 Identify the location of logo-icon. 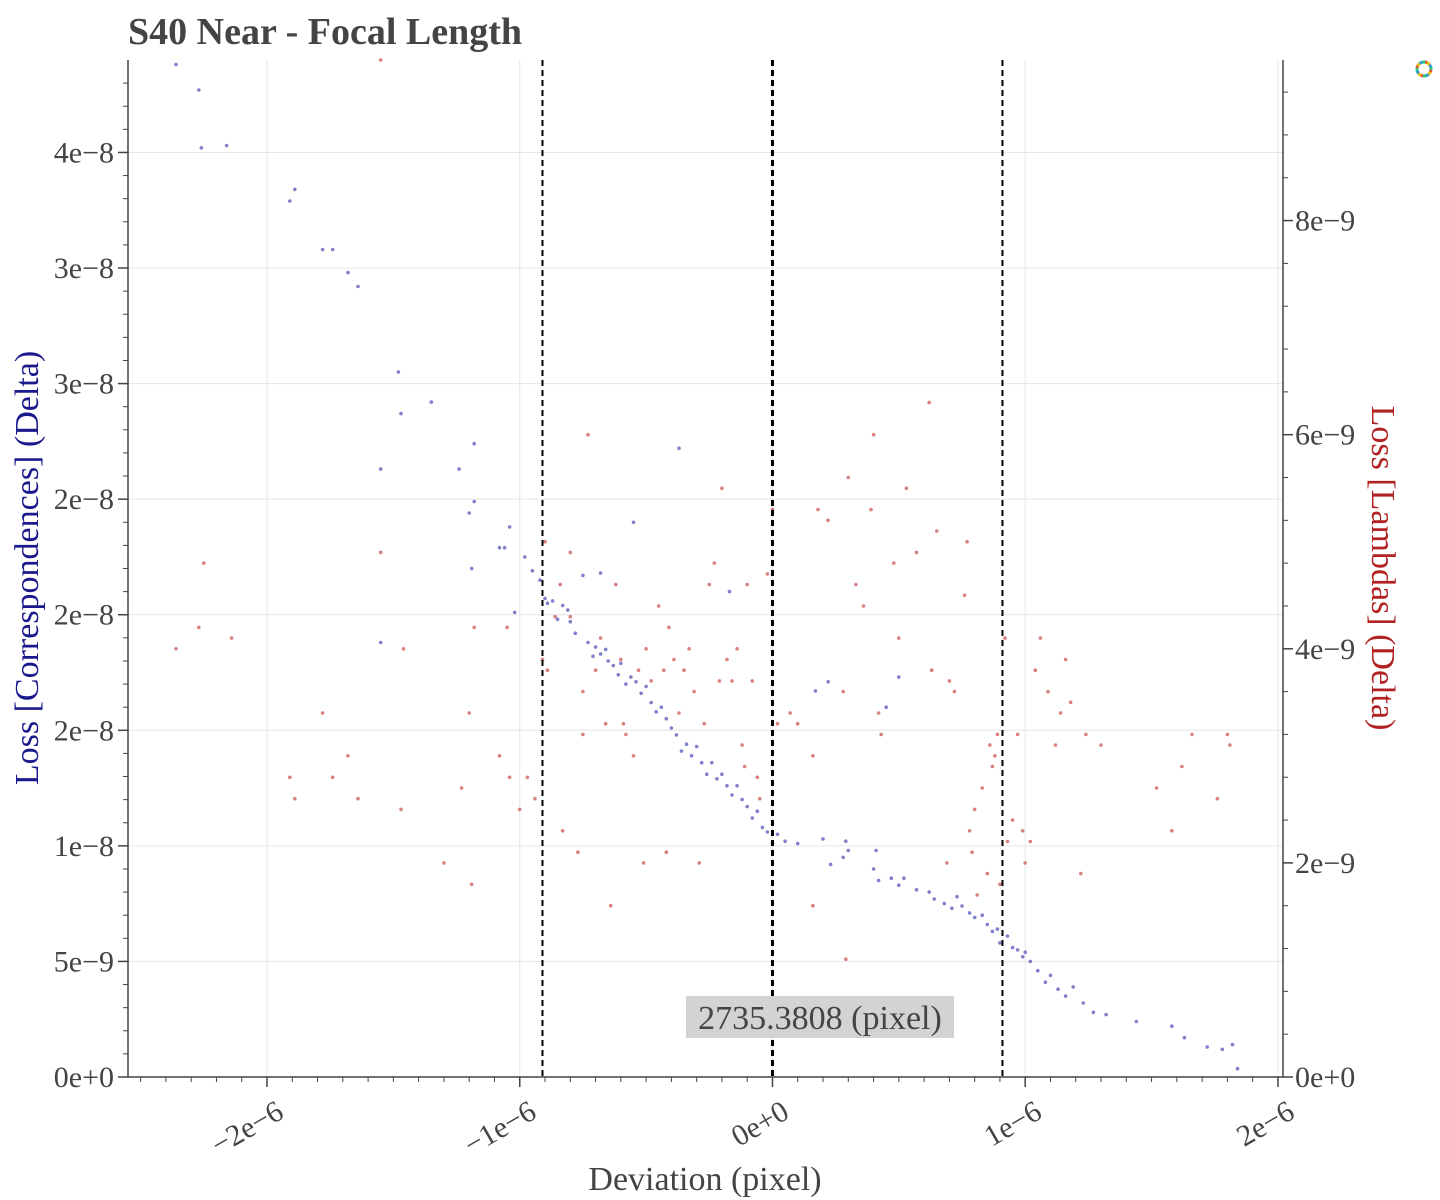
(1424, 69).